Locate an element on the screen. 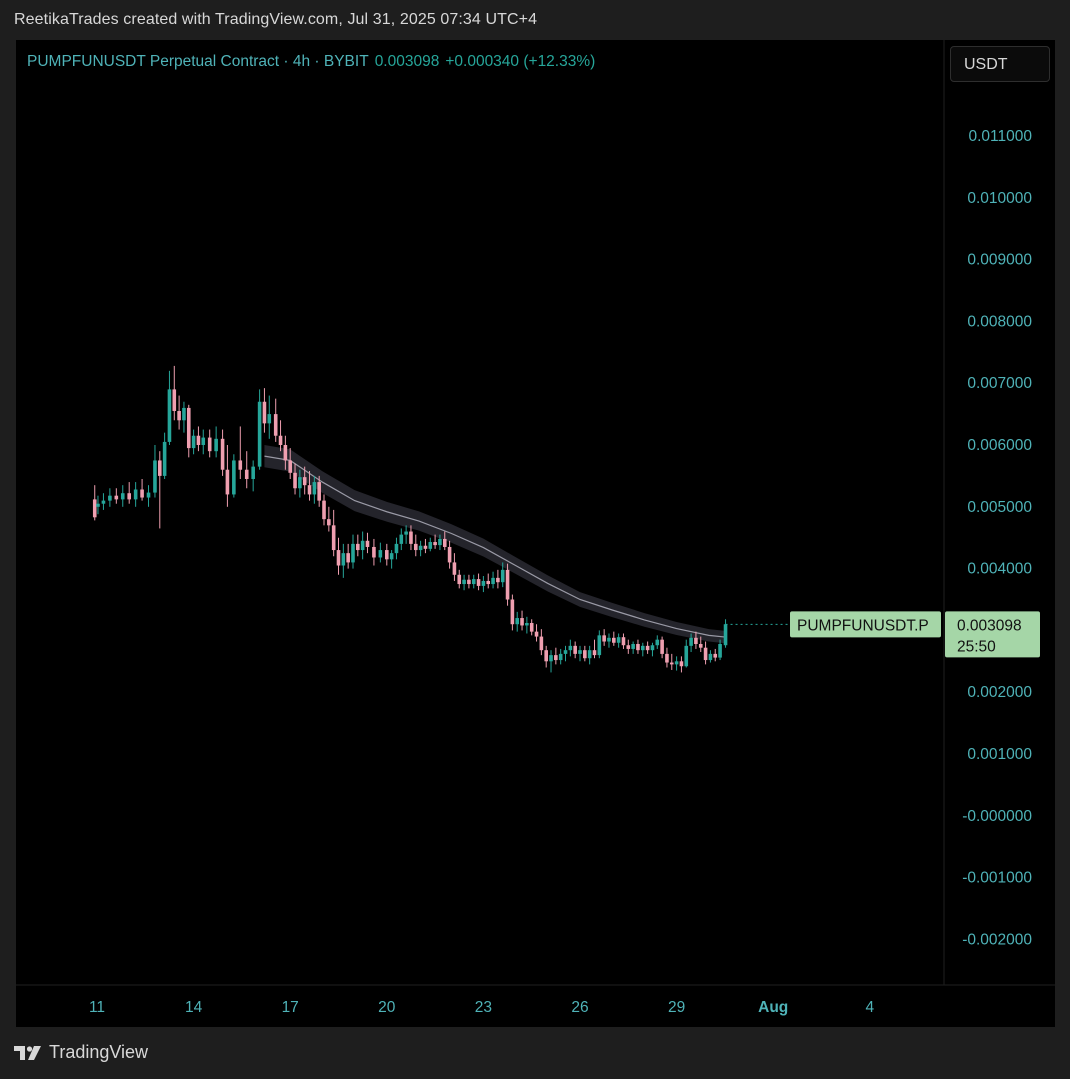 The width and height of the screenshot is (1070, 1079). symbol-tag-label: PUMPFUNUSDT.P is located at coordinates (863, 625).